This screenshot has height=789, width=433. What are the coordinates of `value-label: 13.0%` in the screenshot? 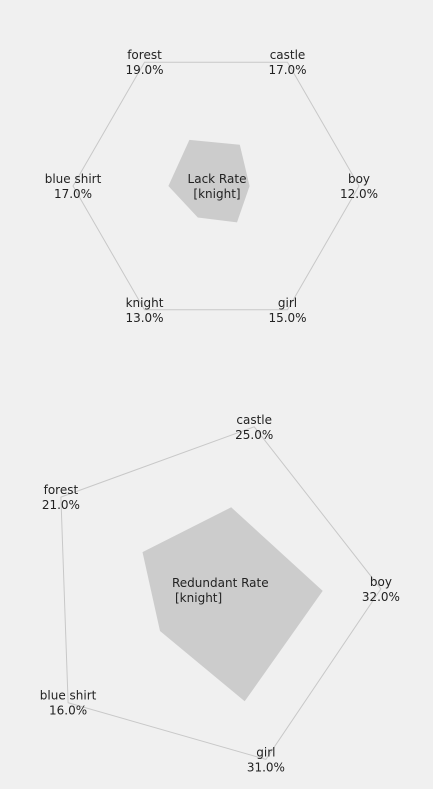 It's located at (144, 318).